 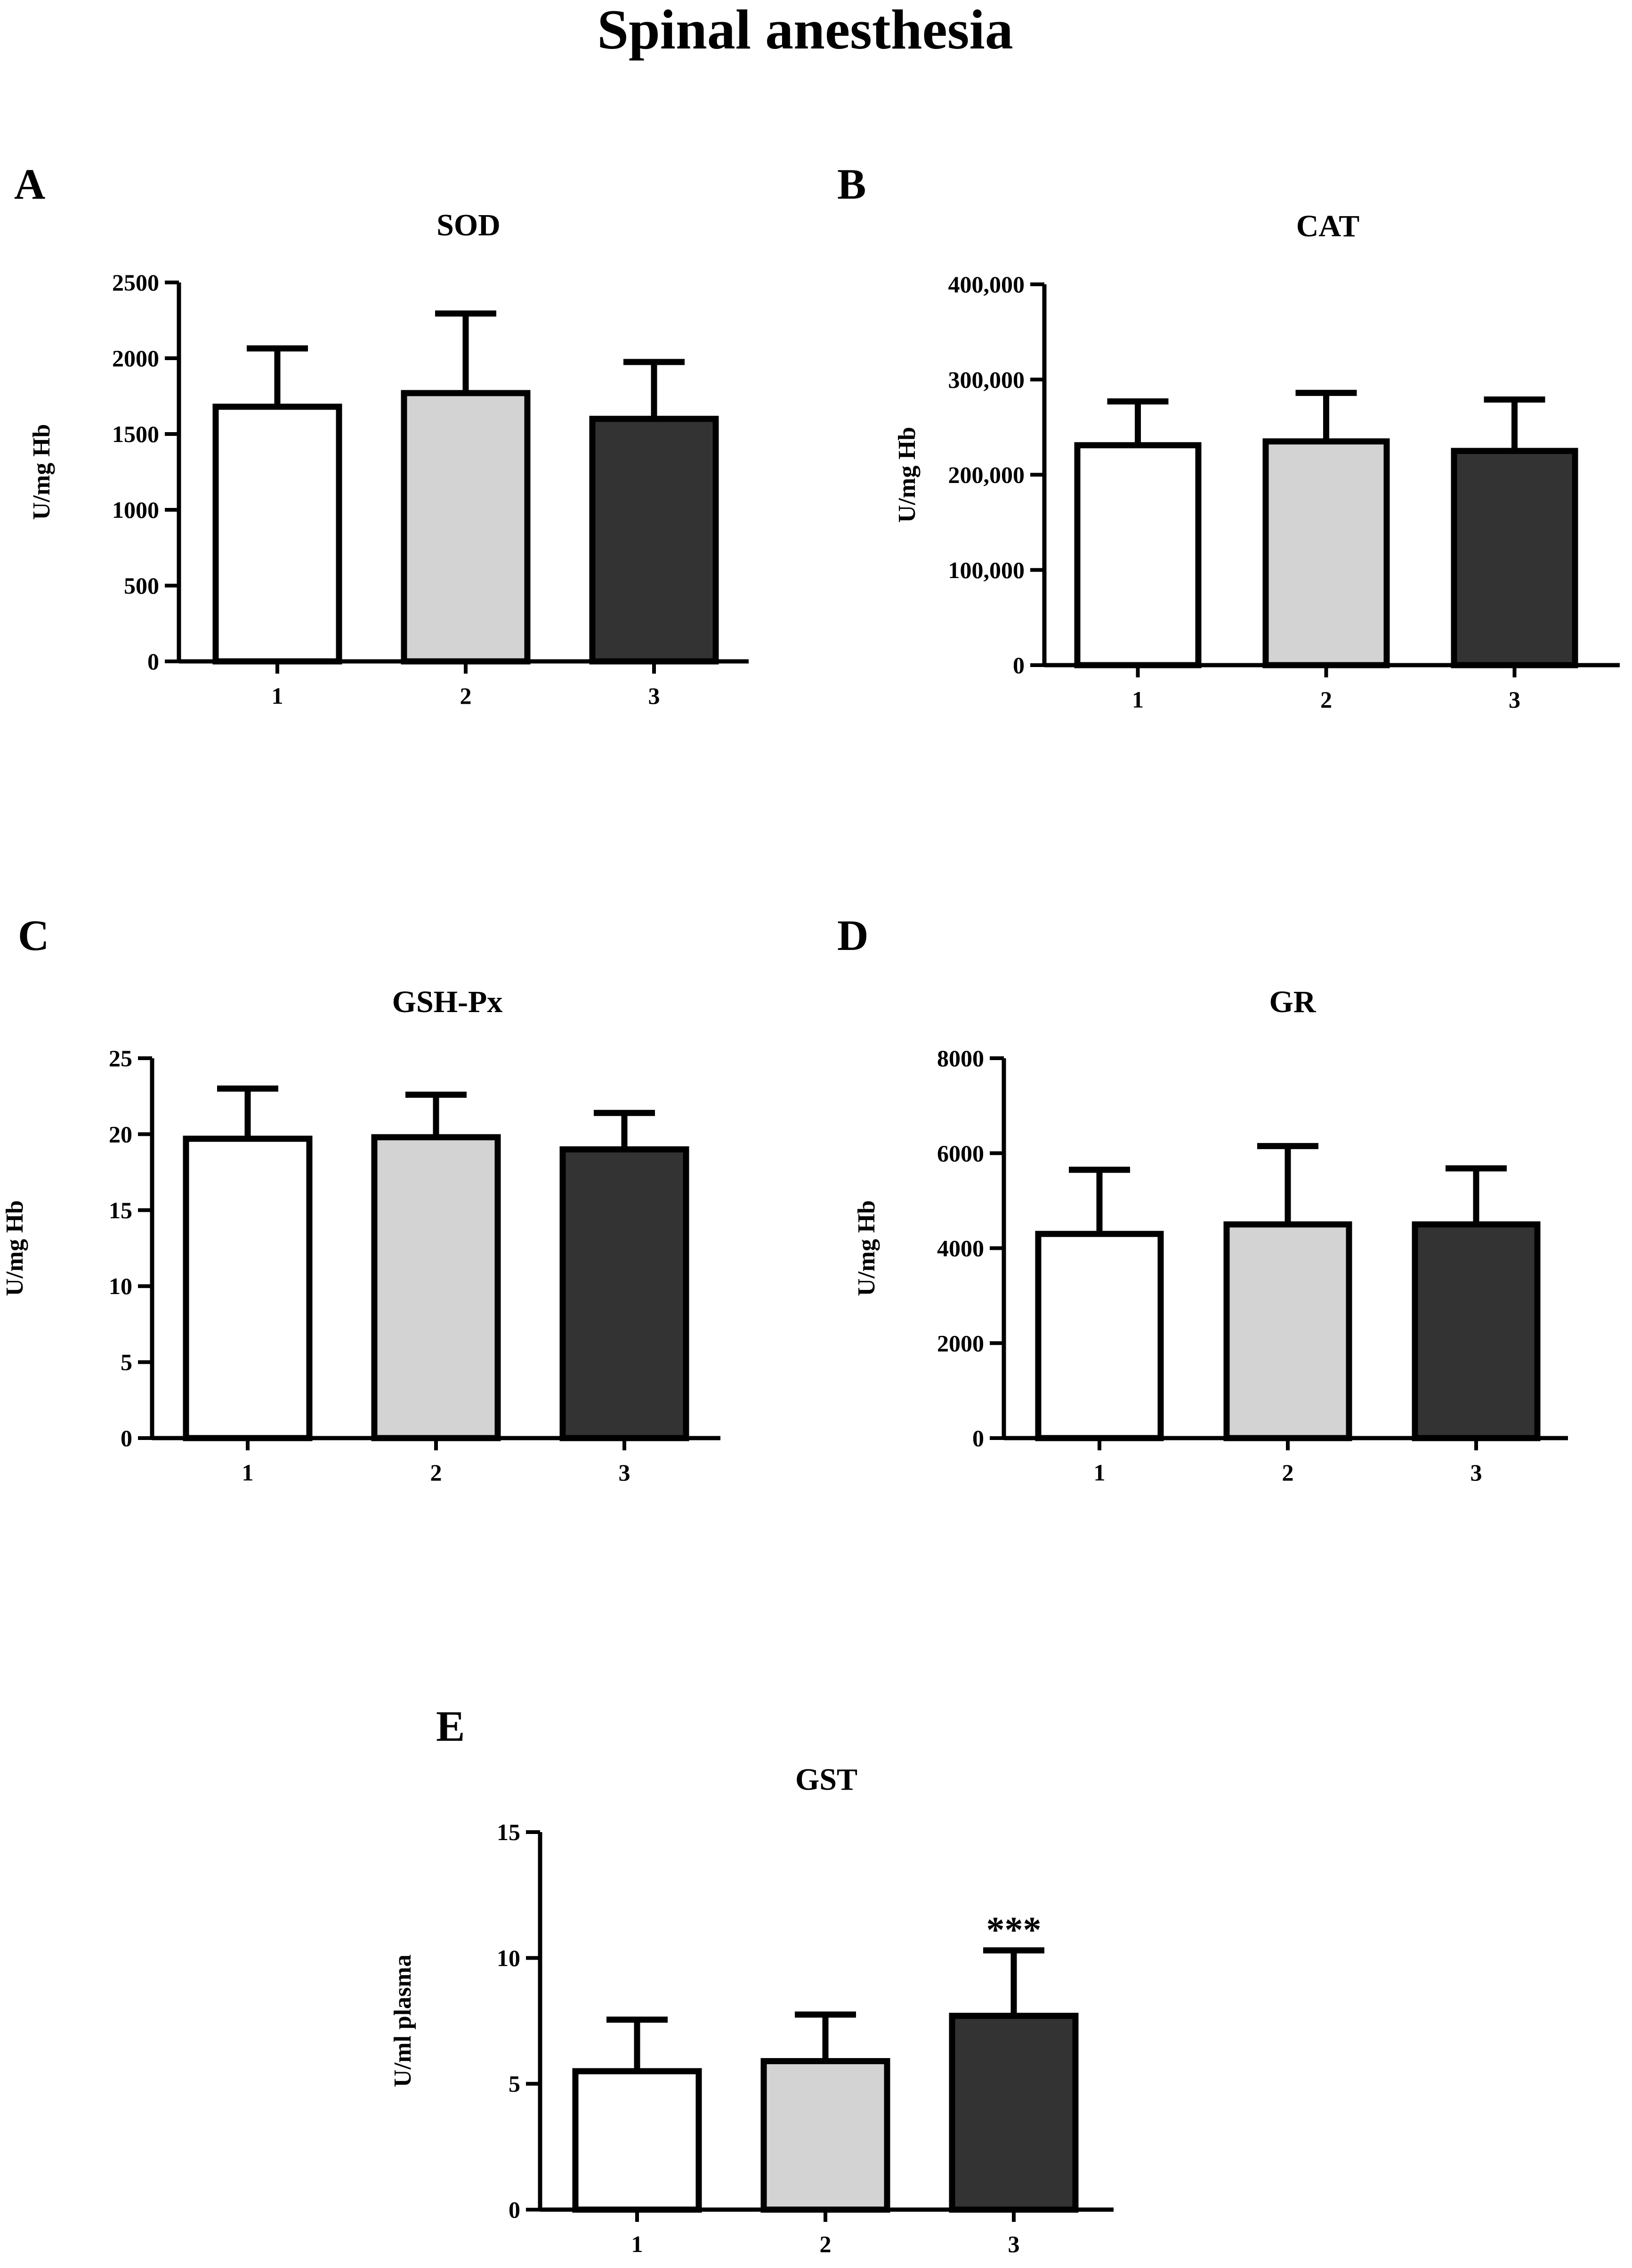 I want to click on panel-e-y-tick-label-0: 0, so click(x=514, y=2209).